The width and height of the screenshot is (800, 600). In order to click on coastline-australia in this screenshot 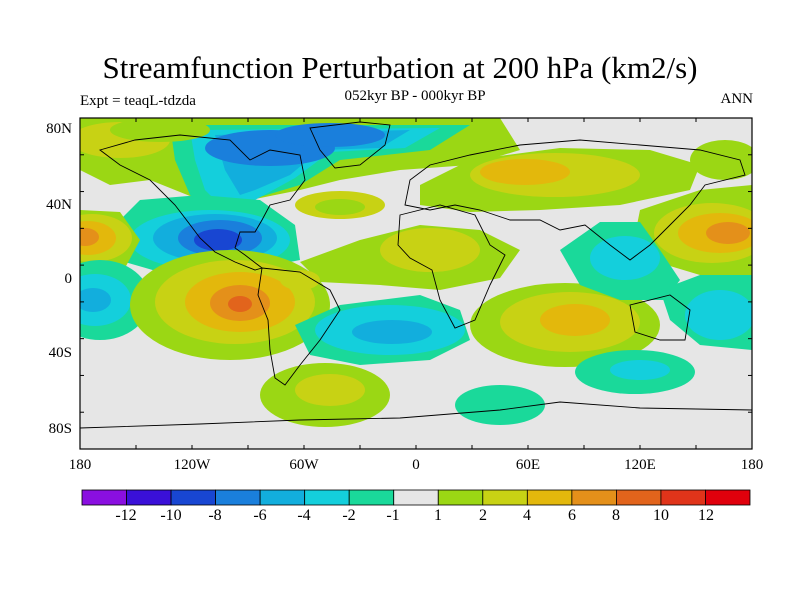, I will do `click(660, 317)`.